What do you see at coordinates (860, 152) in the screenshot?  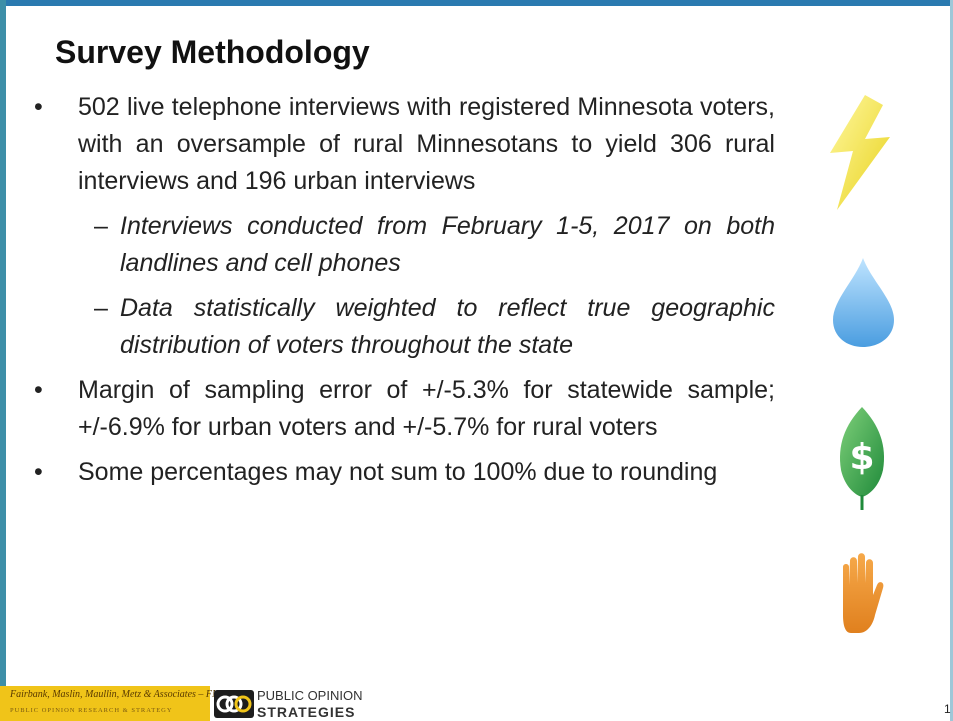 I see `lightning-icon` at bounding box center [860, 152].